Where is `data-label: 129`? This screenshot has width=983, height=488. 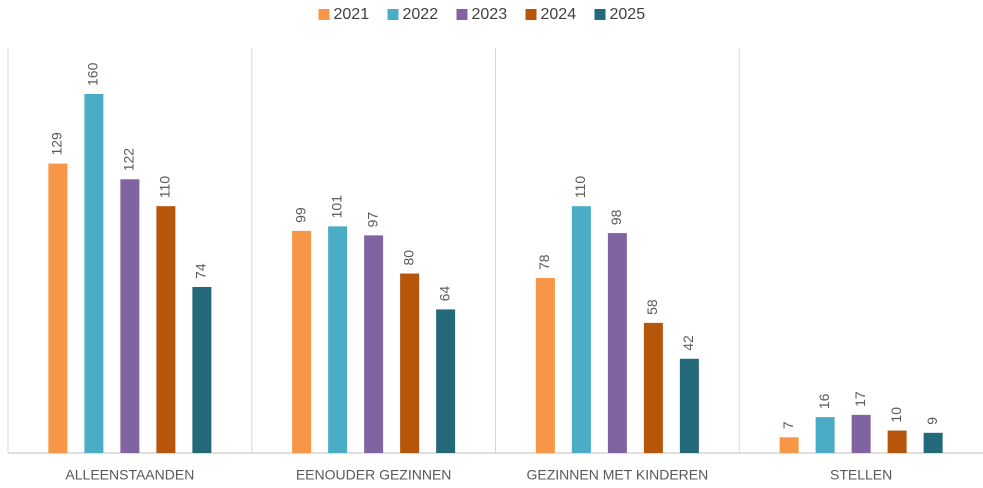
data-label: 129 is located at coordinates (57, 144).